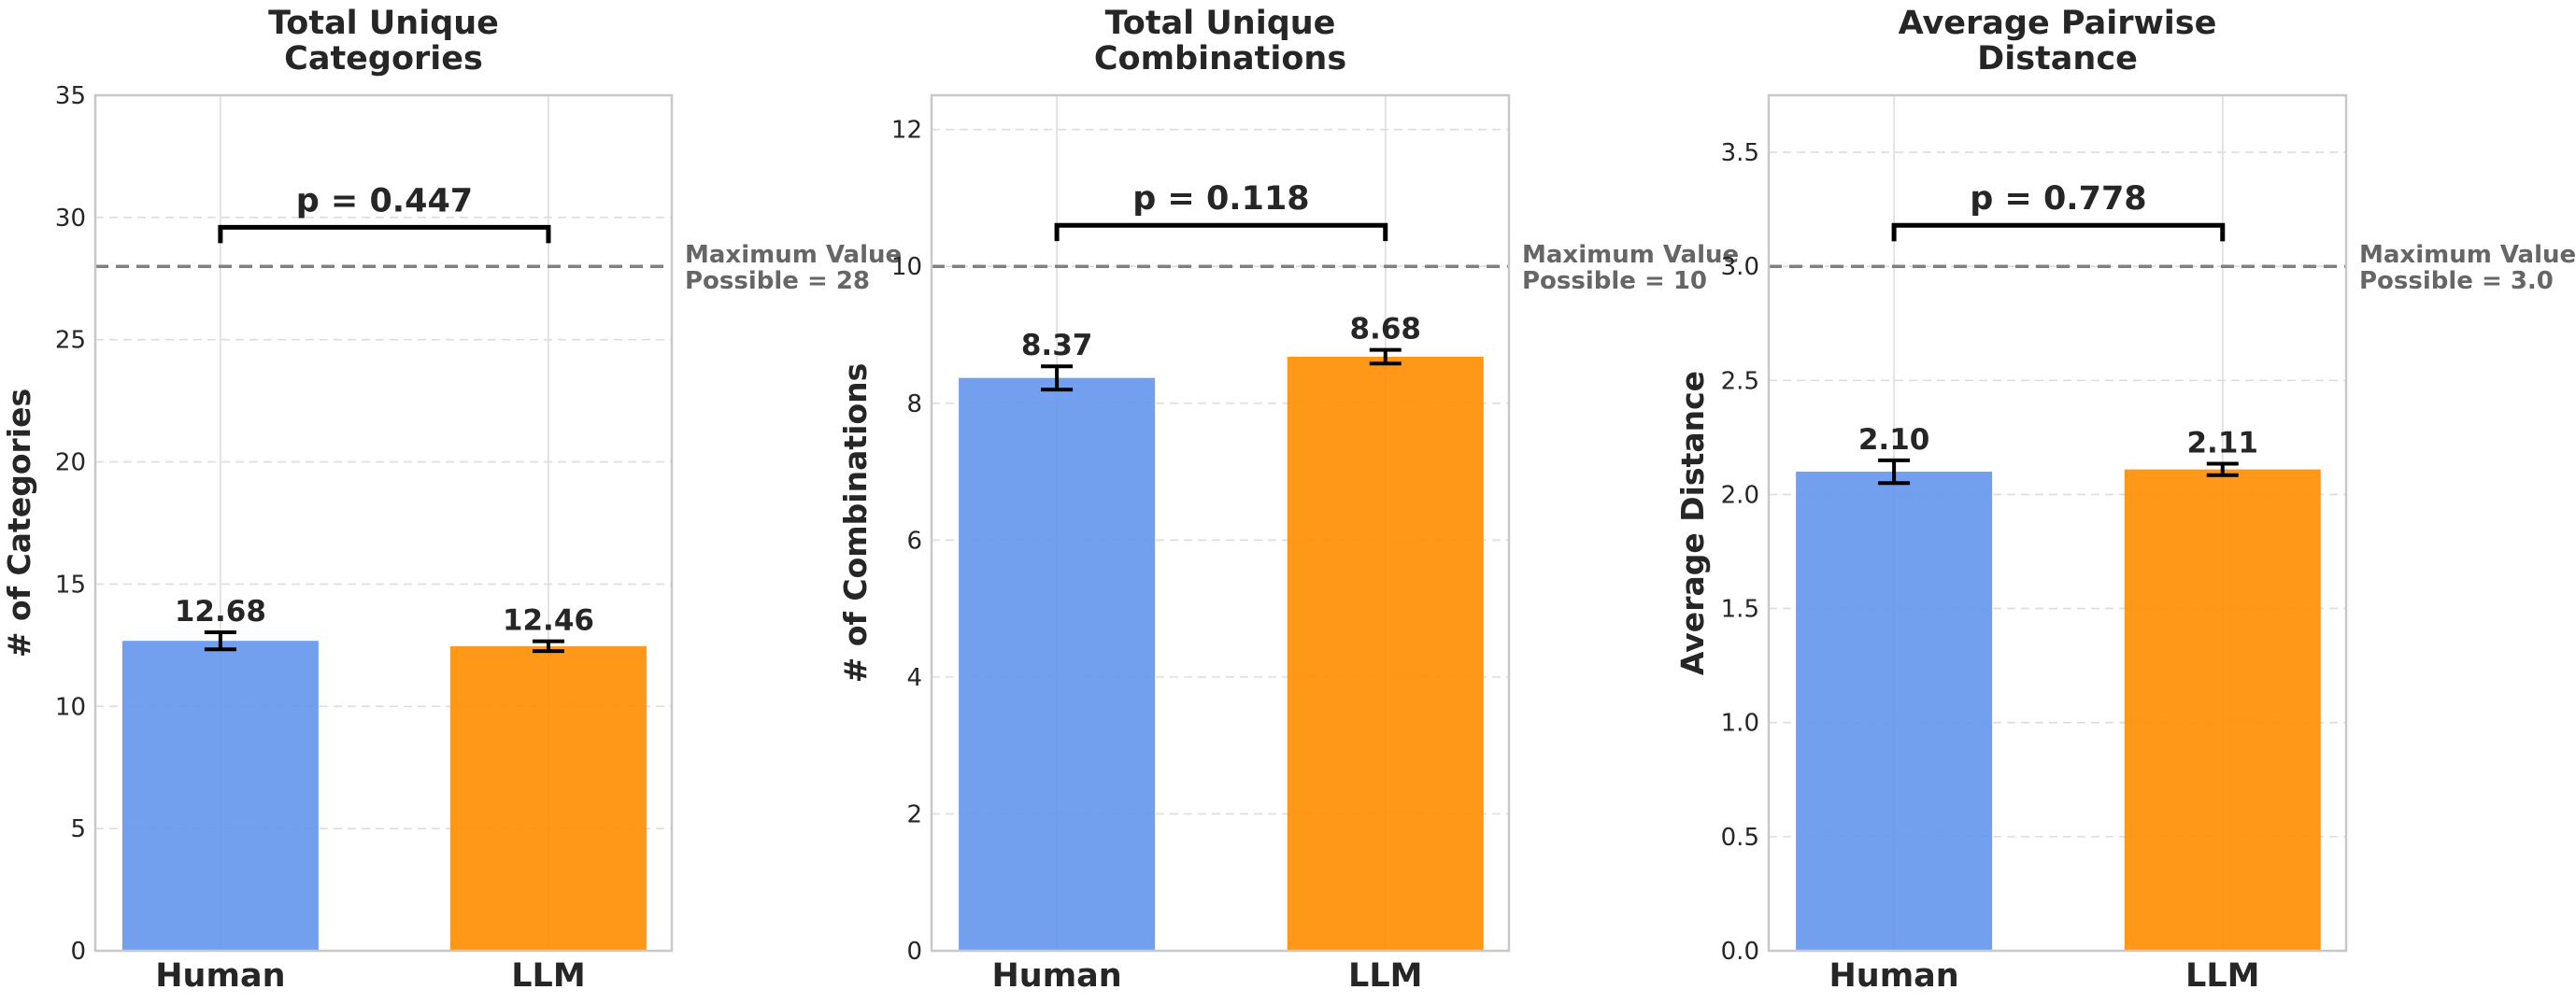  I want to click on y-tick-label: 25, so click(70, 341).